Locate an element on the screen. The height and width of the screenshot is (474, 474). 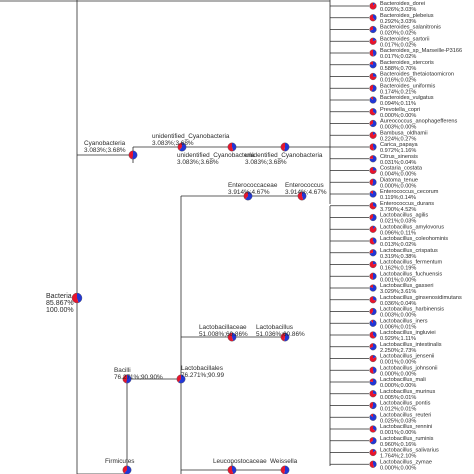
leaf-value: 0.031%;0.04% is located at coordinates (398, 163).